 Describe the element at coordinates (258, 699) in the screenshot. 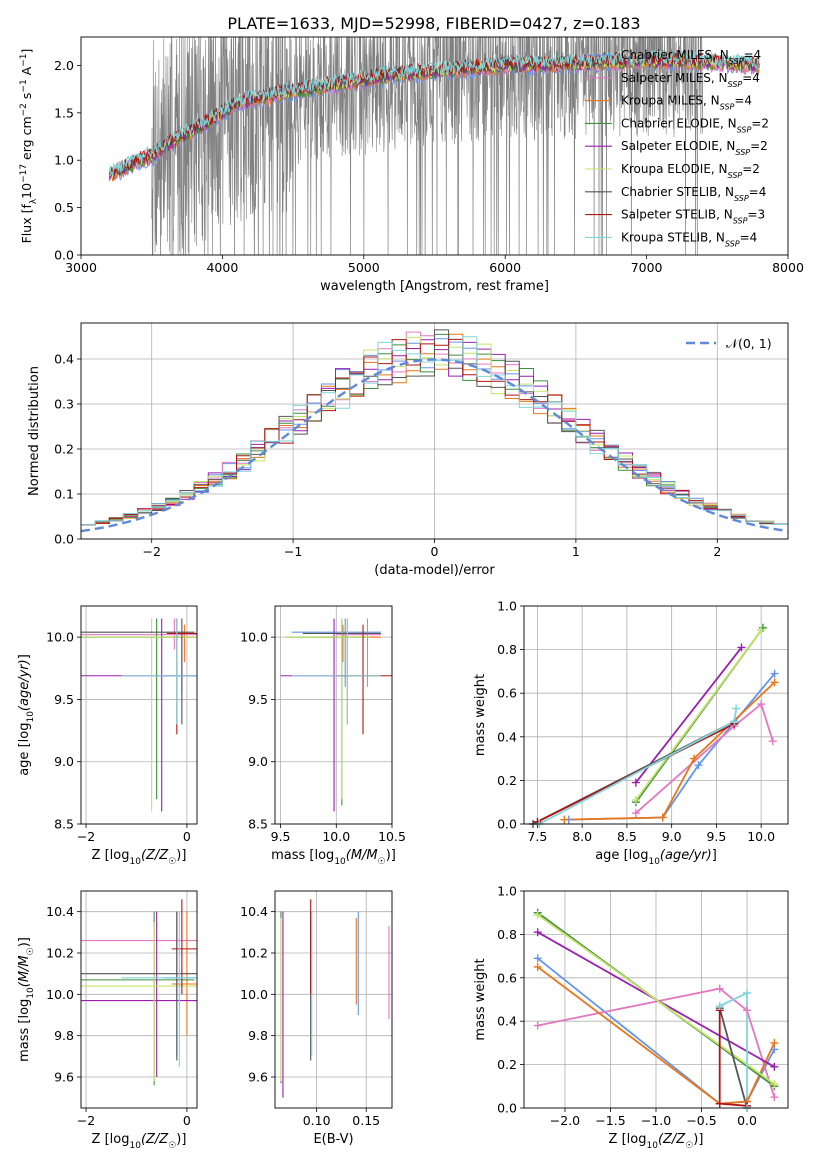

I see `y-tick-label: 9.5` at that location.